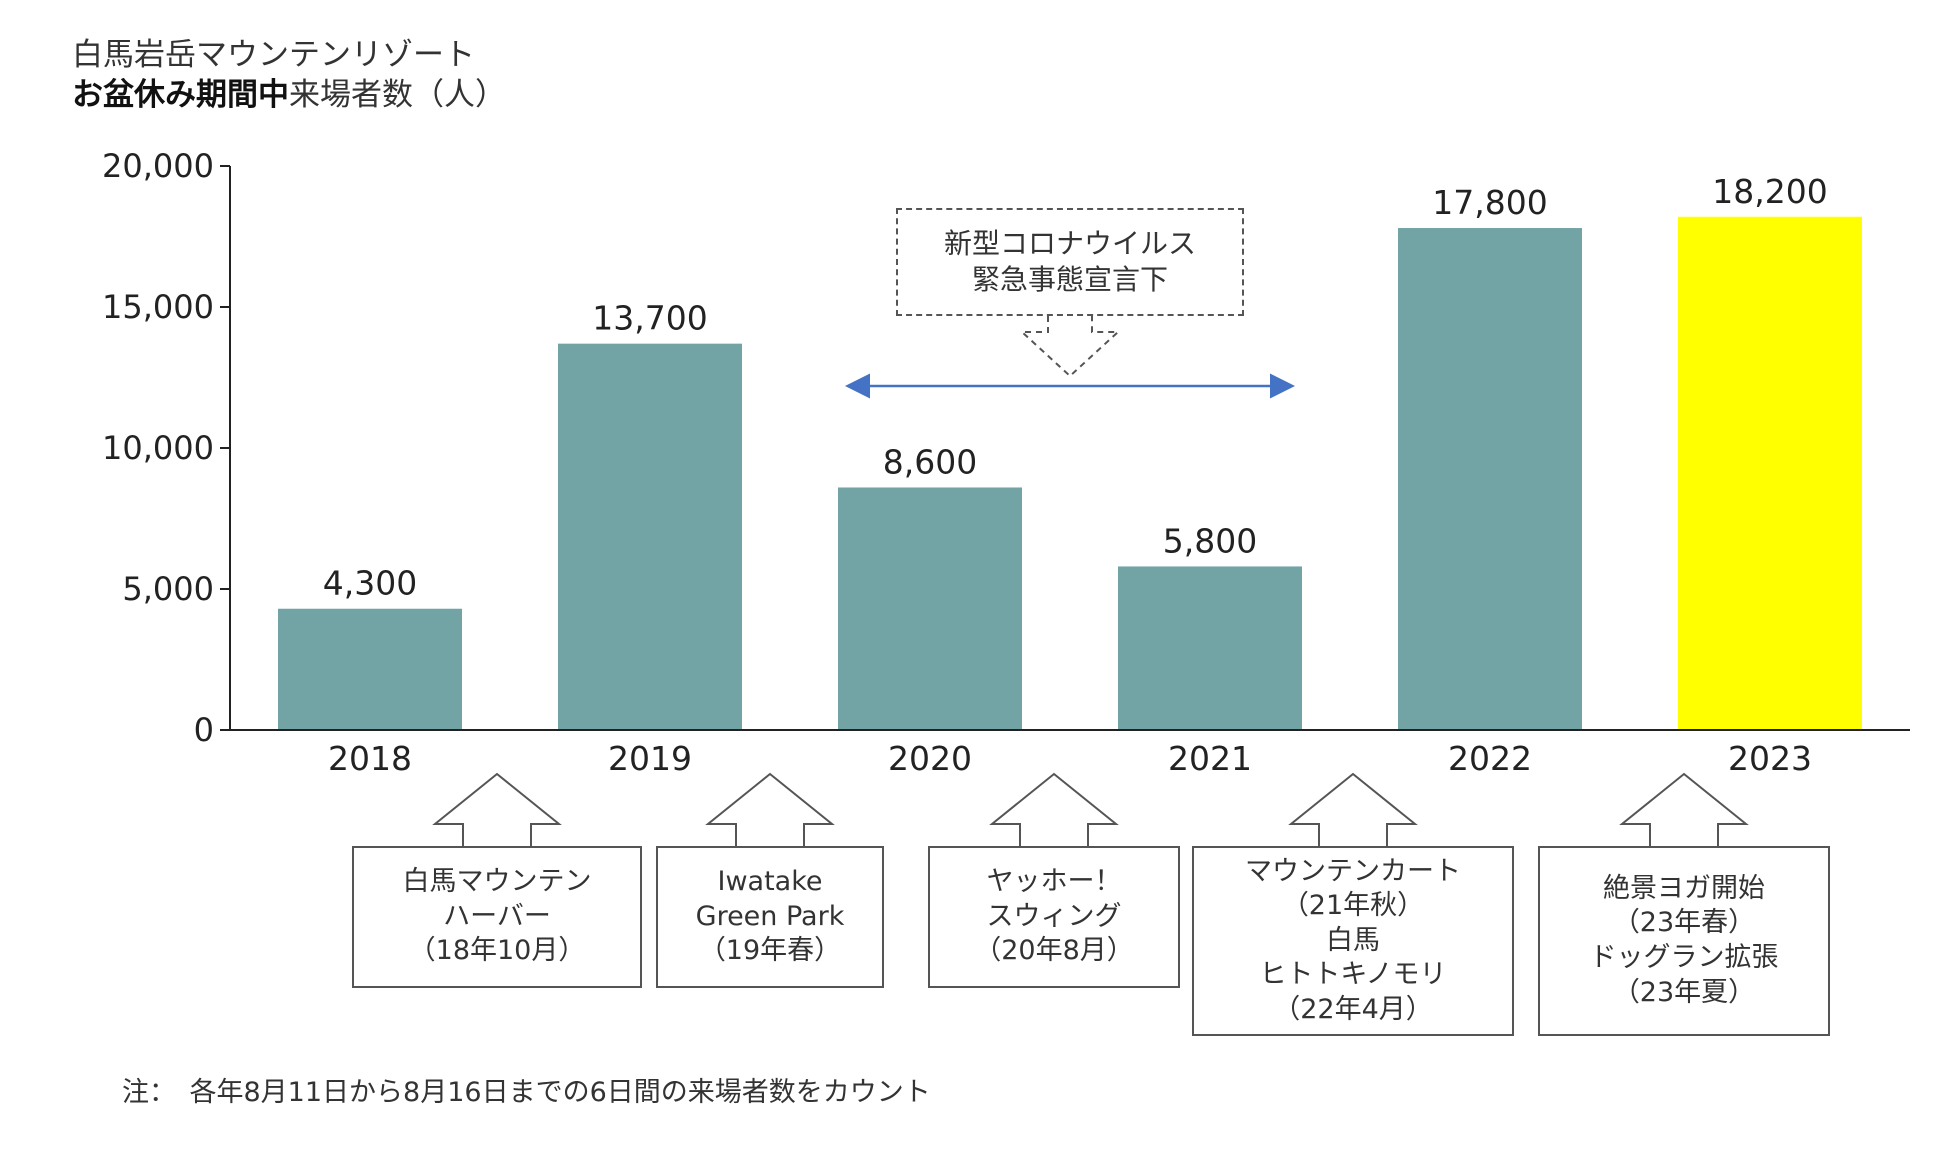  What do you see at coordinates (649, 318) in the screenshot?
I see `data-label-2019: 13,700` at bounding box center [649, 318].